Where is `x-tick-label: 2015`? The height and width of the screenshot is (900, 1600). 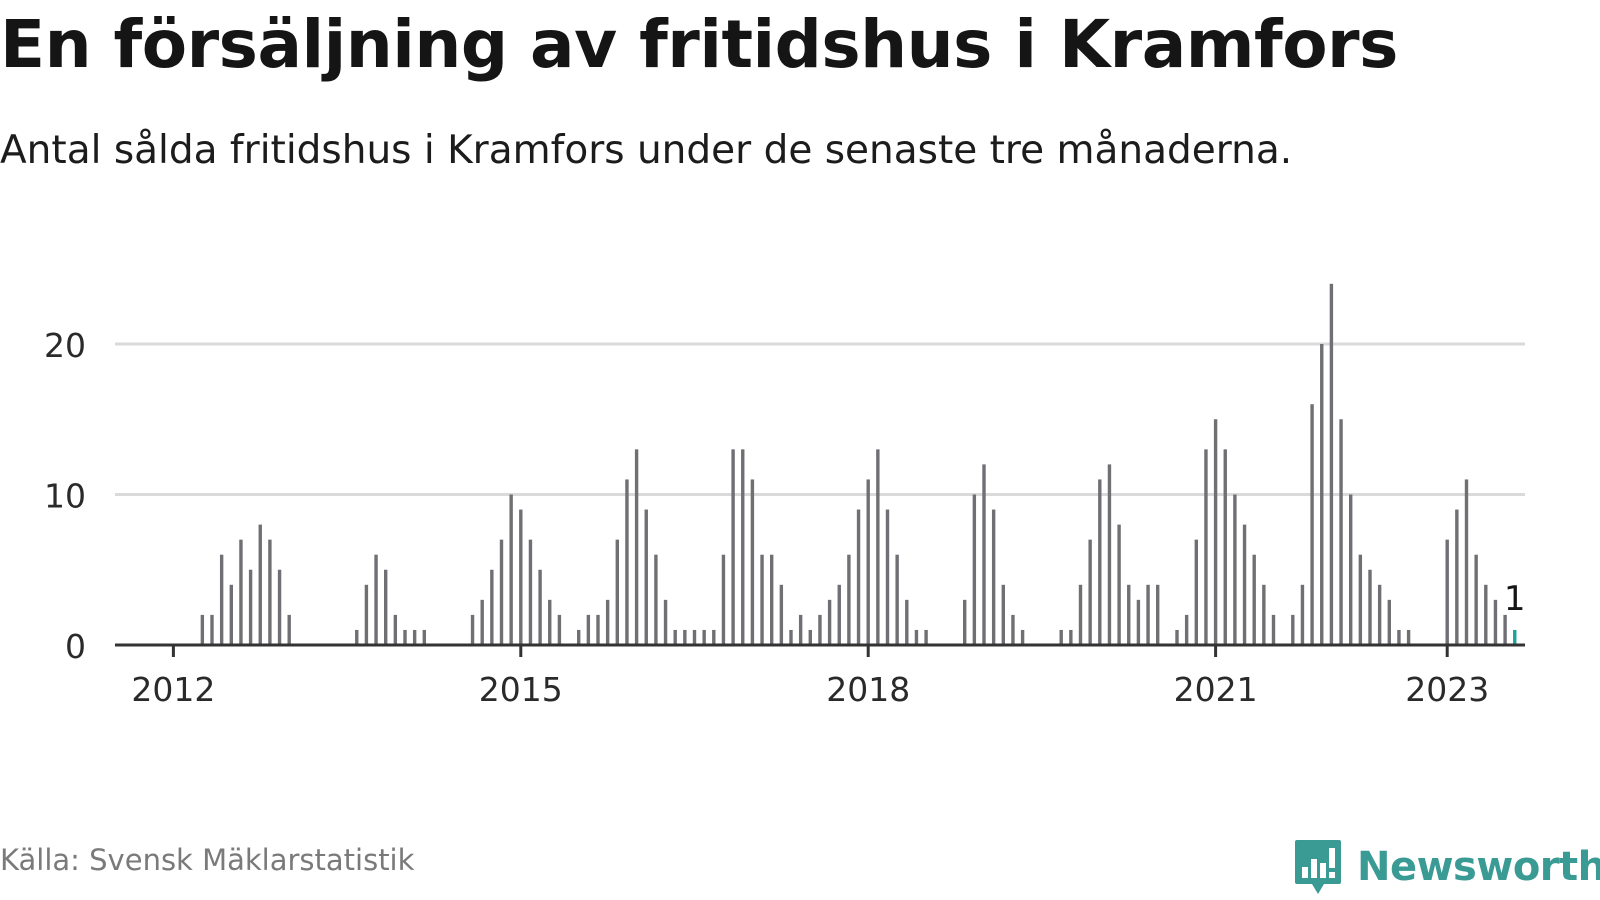 x-tick-label: 2015 is located at coordinates (521, 689).